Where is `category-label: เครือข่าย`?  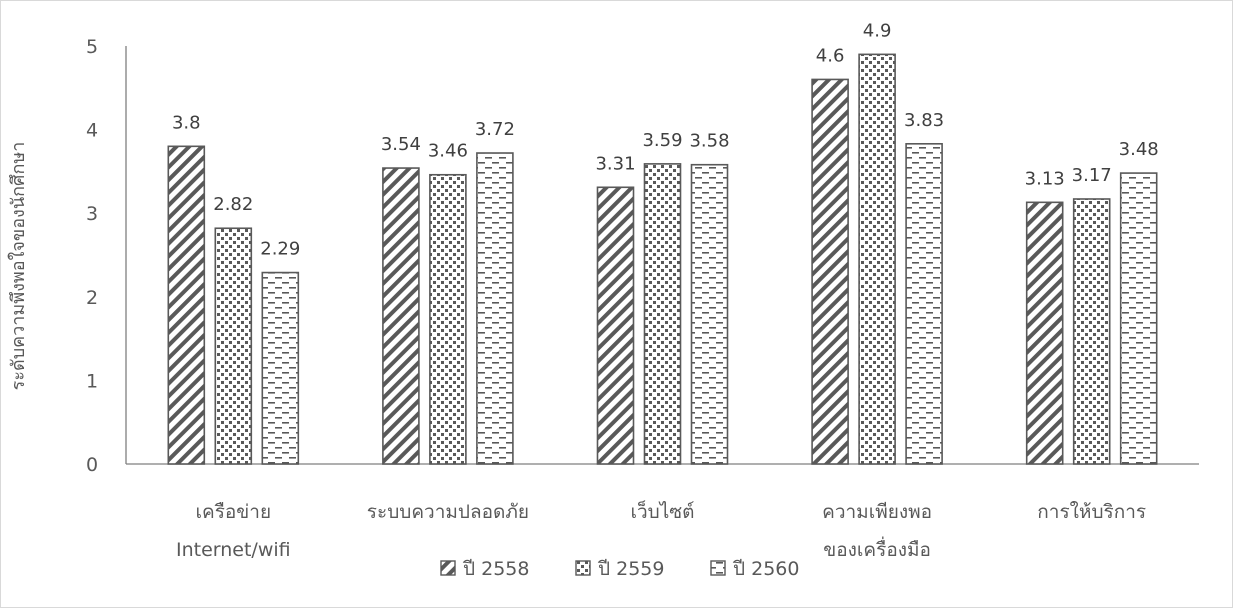 category-label: เครือข่าย is located at coordinates (233, 512).